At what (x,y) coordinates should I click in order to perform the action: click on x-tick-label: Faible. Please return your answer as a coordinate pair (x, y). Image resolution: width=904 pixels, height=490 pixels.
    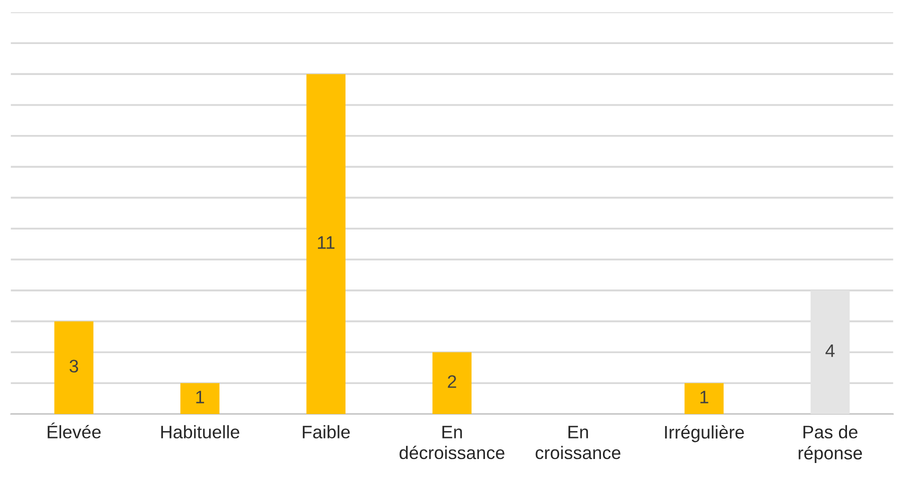
    Looking at the image, I should click on (326, 431).